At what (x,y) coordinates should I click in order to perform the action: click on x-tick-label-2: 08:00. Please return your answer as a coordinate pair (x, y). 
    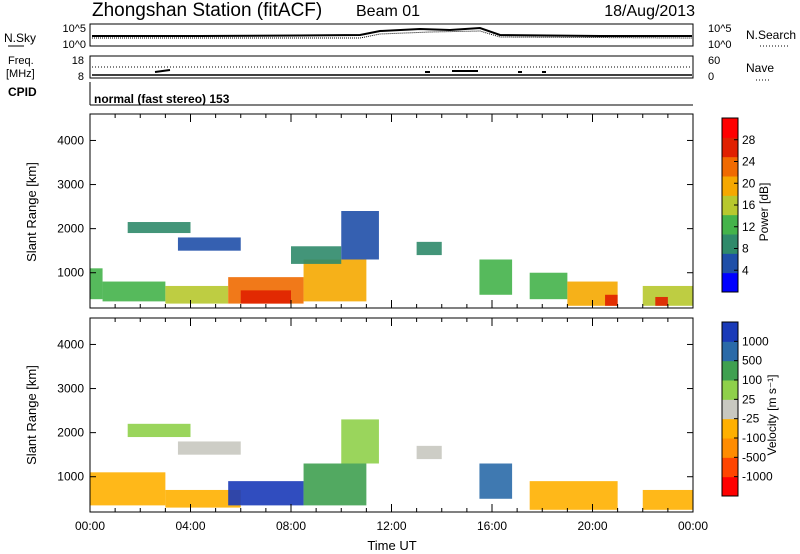
    Looking at the image, I should click on (291, 526).